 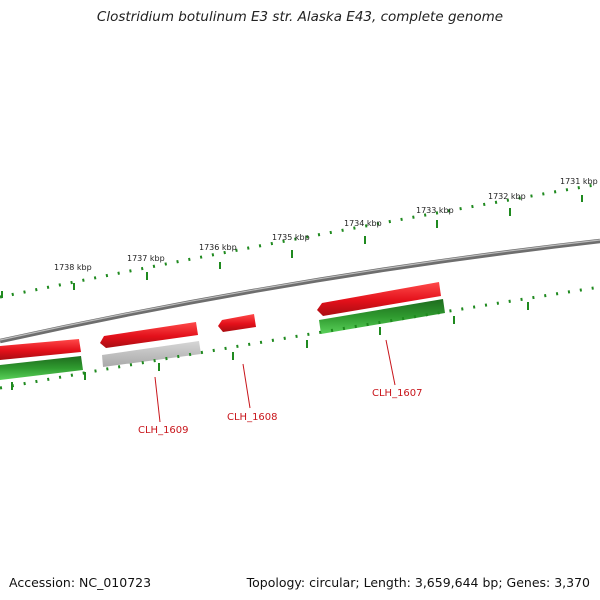 I want to click on scale-label: 1735 kbp, so click(x=291, y=237).